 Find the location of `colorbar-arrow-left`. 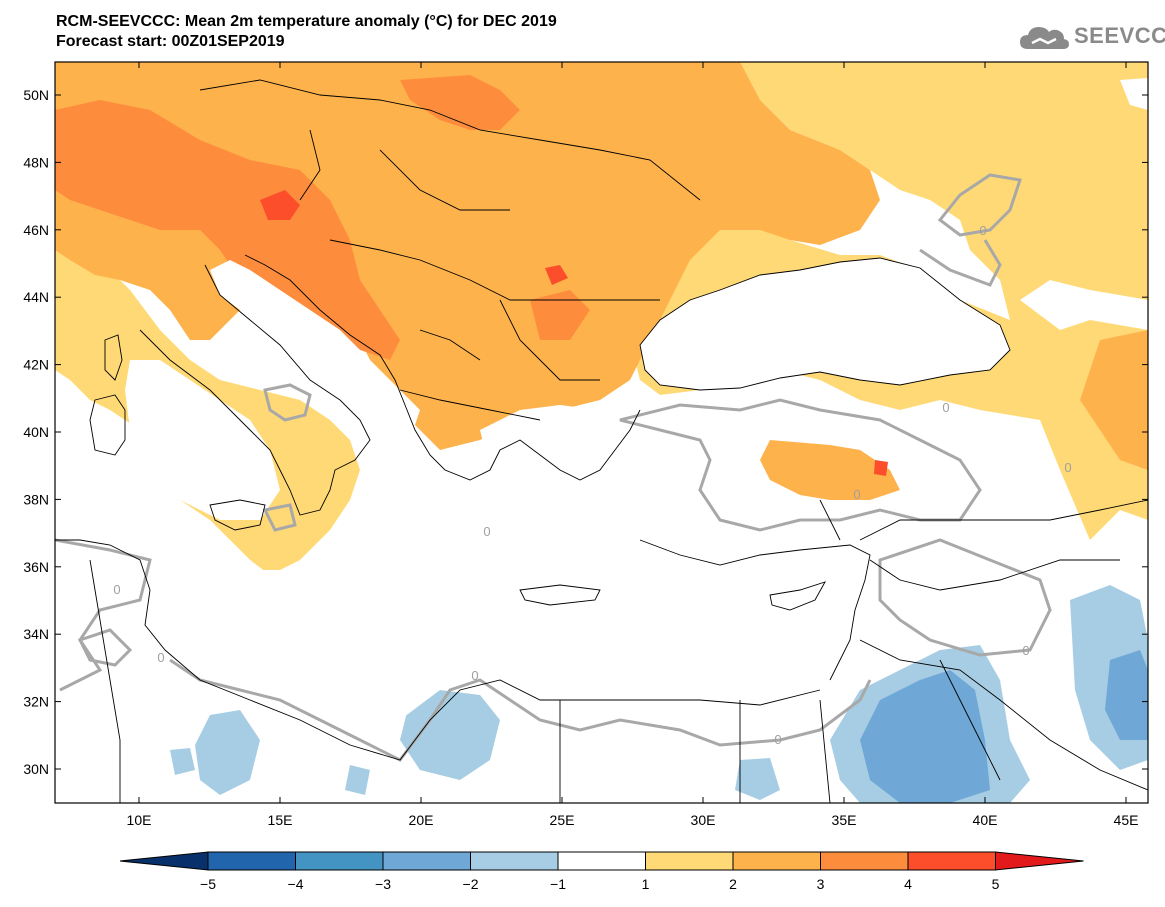

colorbar-arrow-left is located at coordinates (164, 861).